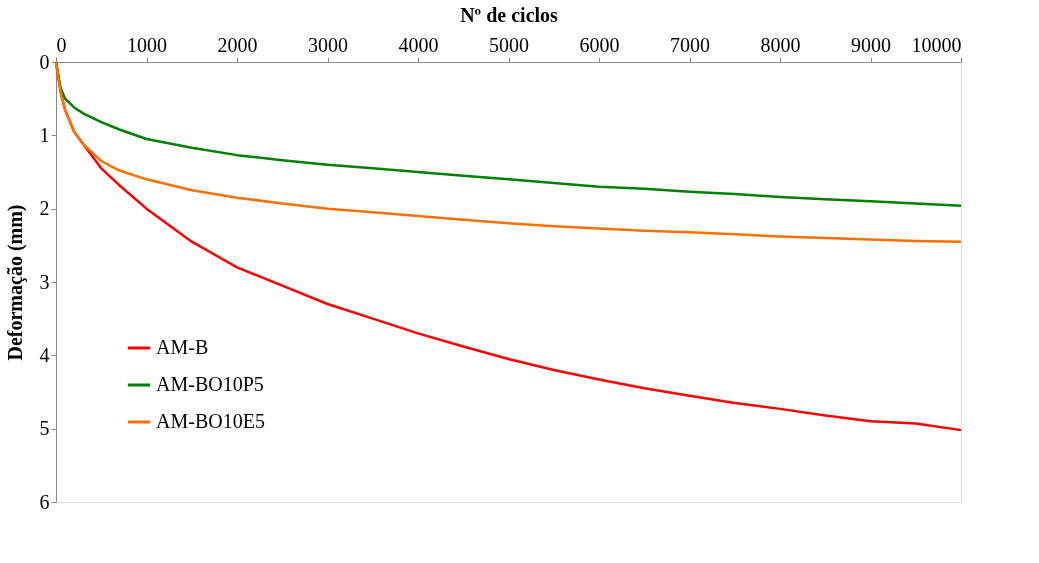 This screenshot has width=1039, height=563. What do you see at coordinates (210, 421) in the screenshot?
I see `legend-label: AM-BO10E5` at bounding box center [210, 421].